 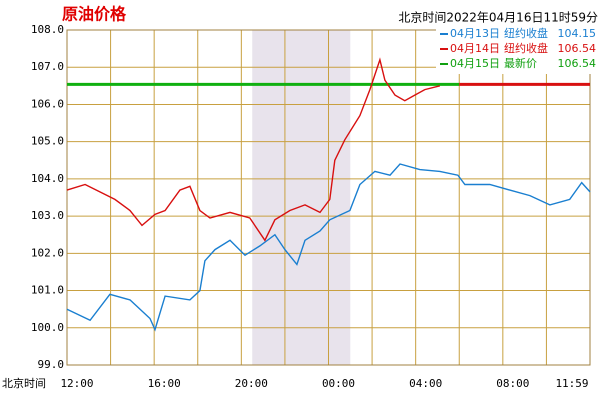 I want to click on y-tick-label: 101.0, so click(x=47, y=290).